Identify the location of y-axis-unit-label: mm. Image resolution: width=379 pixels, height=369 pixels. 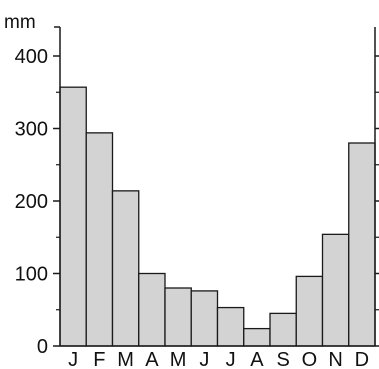
(20, 22).